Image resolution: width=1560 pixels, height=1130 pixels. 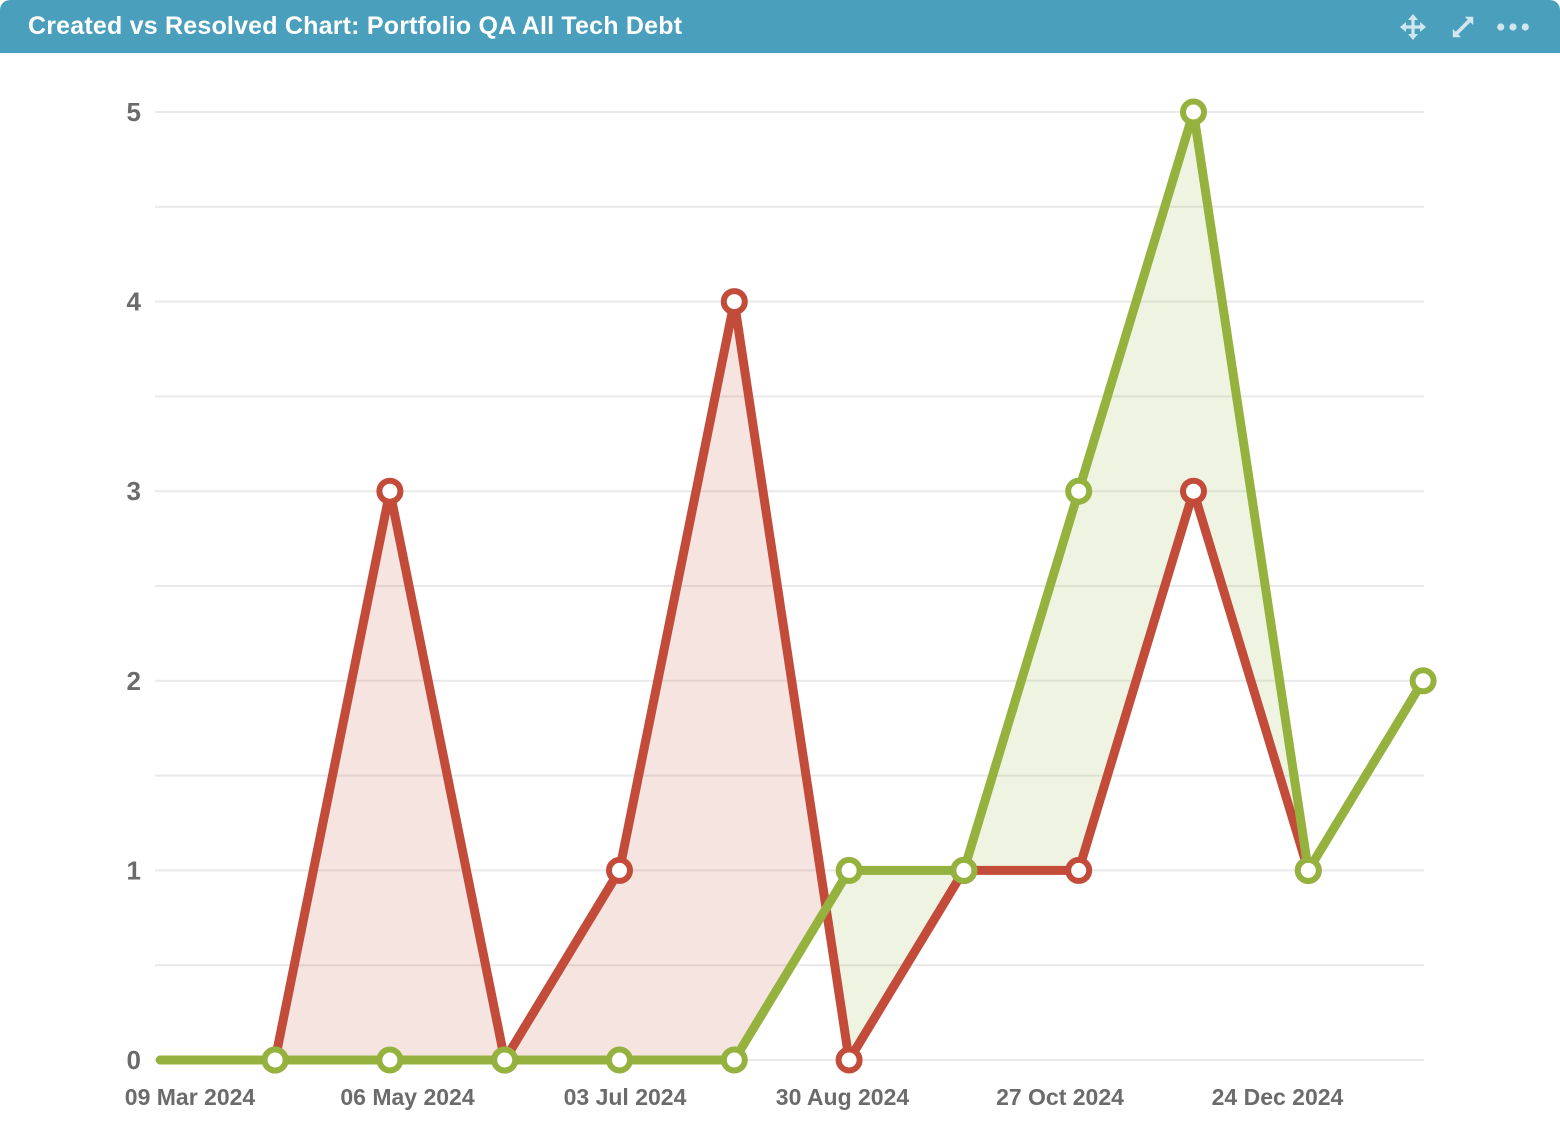 What do you see at coordinates (1513, 27) in the screenshot?
I see `more-options-icon` at bounding box center [1513, 27].